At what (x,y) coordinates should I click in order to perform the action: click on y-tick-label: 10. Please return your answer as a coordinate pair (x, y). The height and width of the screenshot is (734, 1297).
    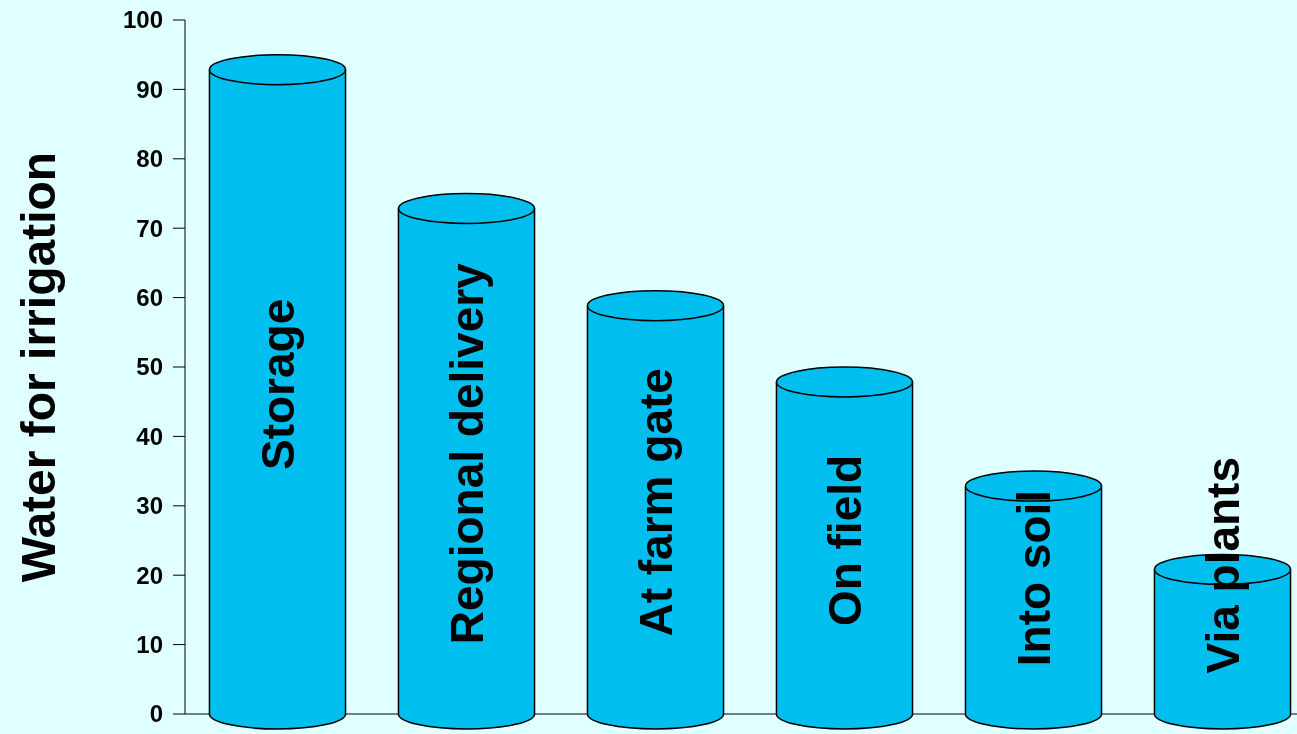
    Looking at the image, I should click on (149, 644).